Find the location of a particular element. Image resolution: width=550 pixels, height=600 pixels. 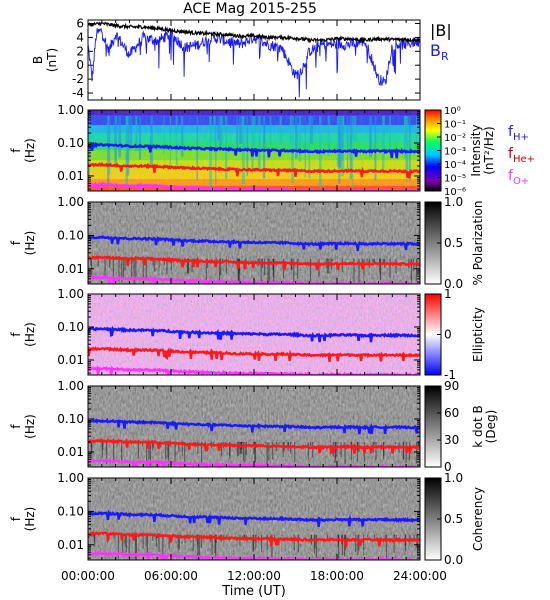

legend-bmag: |B| is located at coordinates (441, 30).